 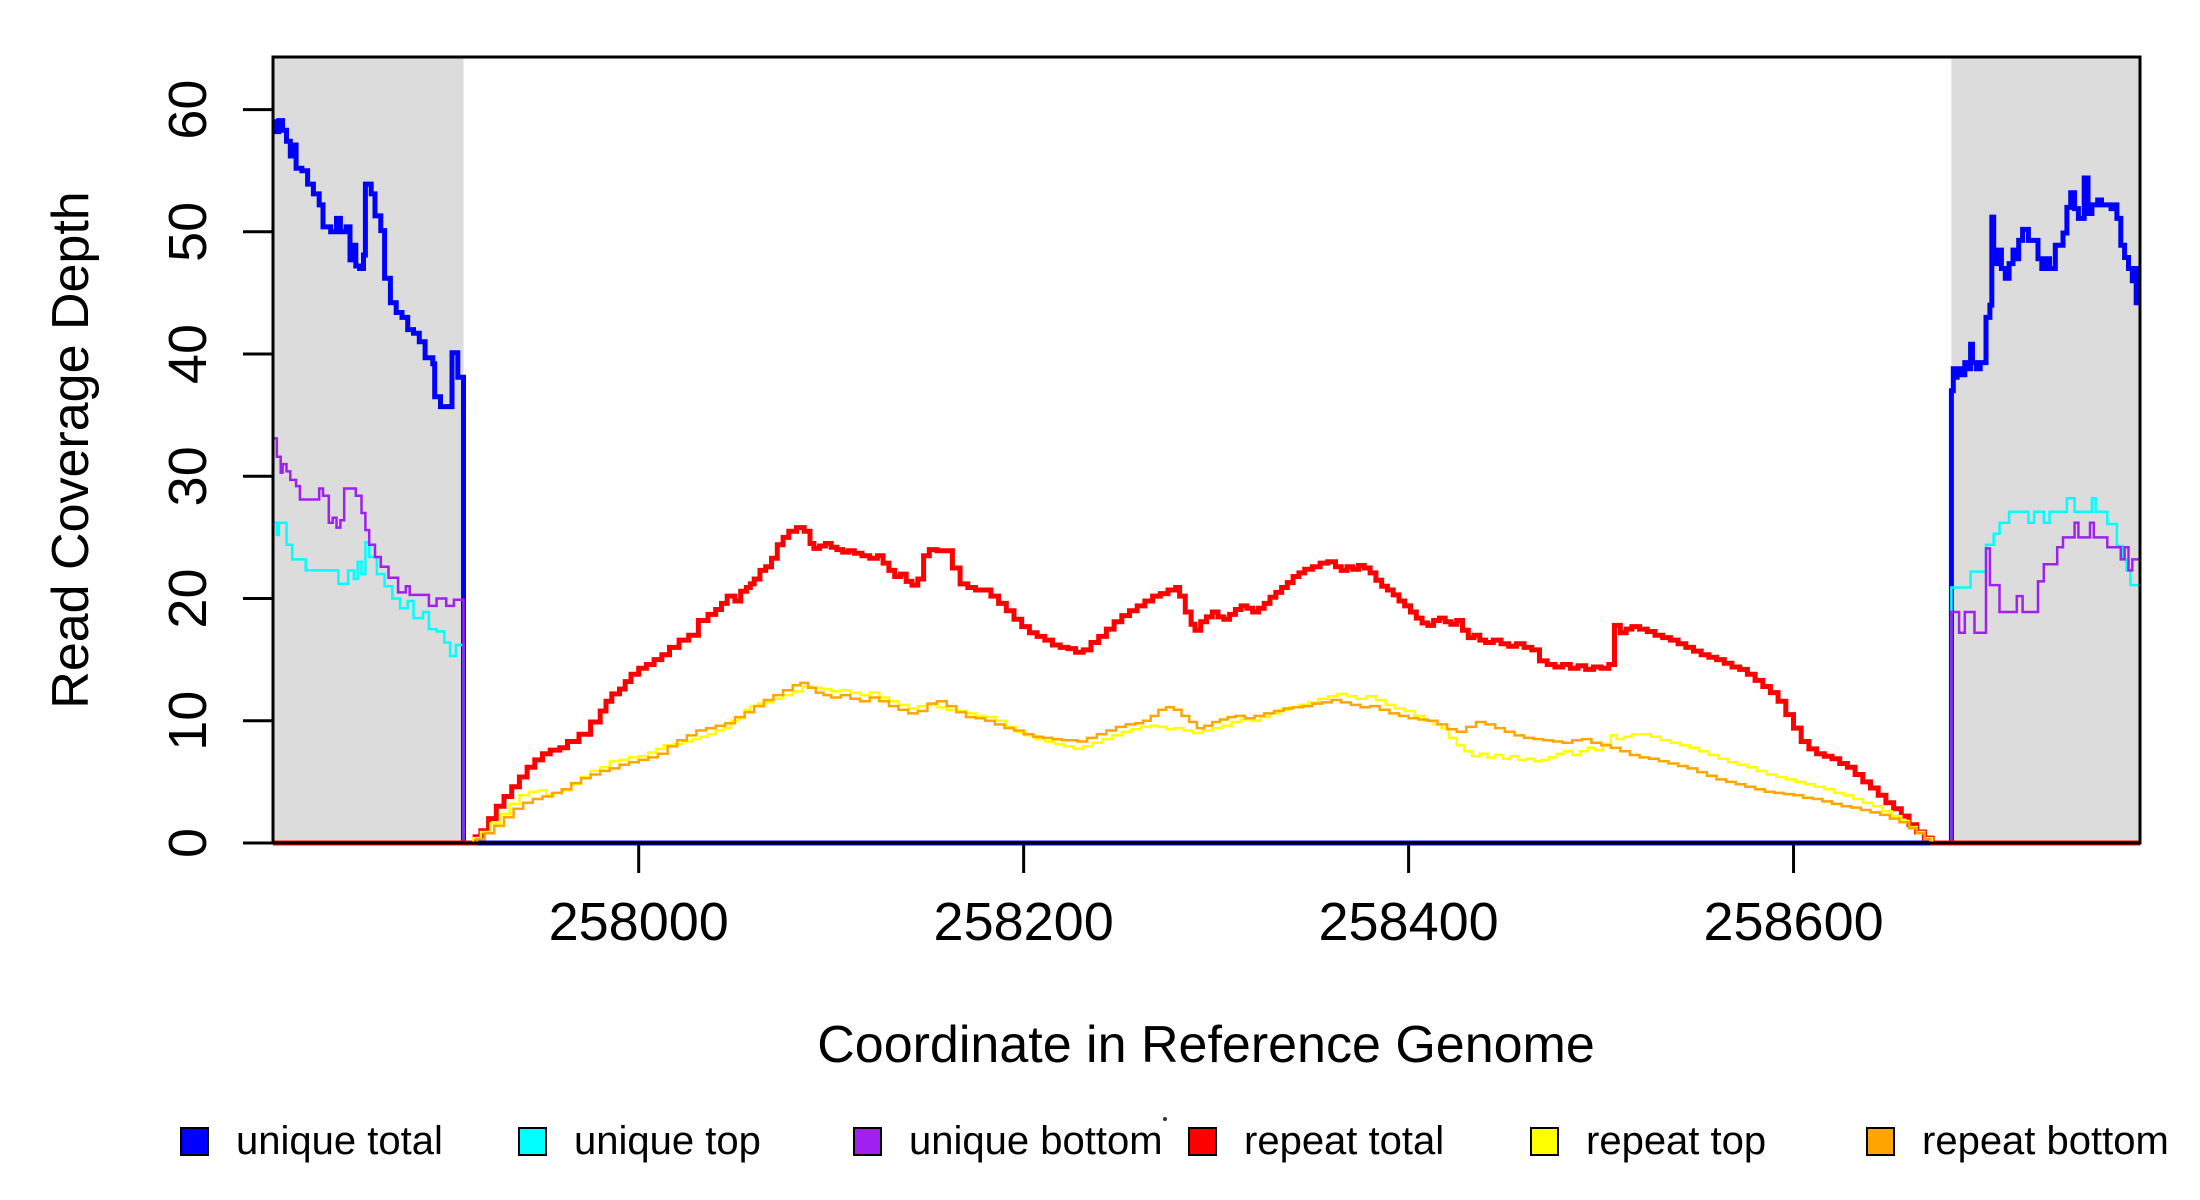 What do you see at coordinates (188, 476) in the screenshot?
I see `y-tick-label-30: 30` at bounding box center [188, 476].